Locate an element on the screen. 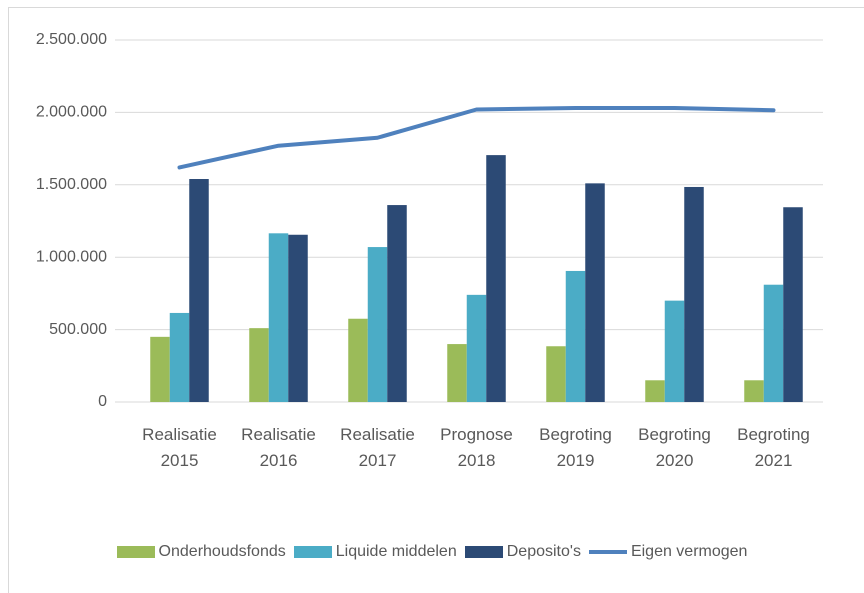 The width and height of the screenshot is (864, 593). legend-label: Eigen vermogen is located at coordinates (689, 551).